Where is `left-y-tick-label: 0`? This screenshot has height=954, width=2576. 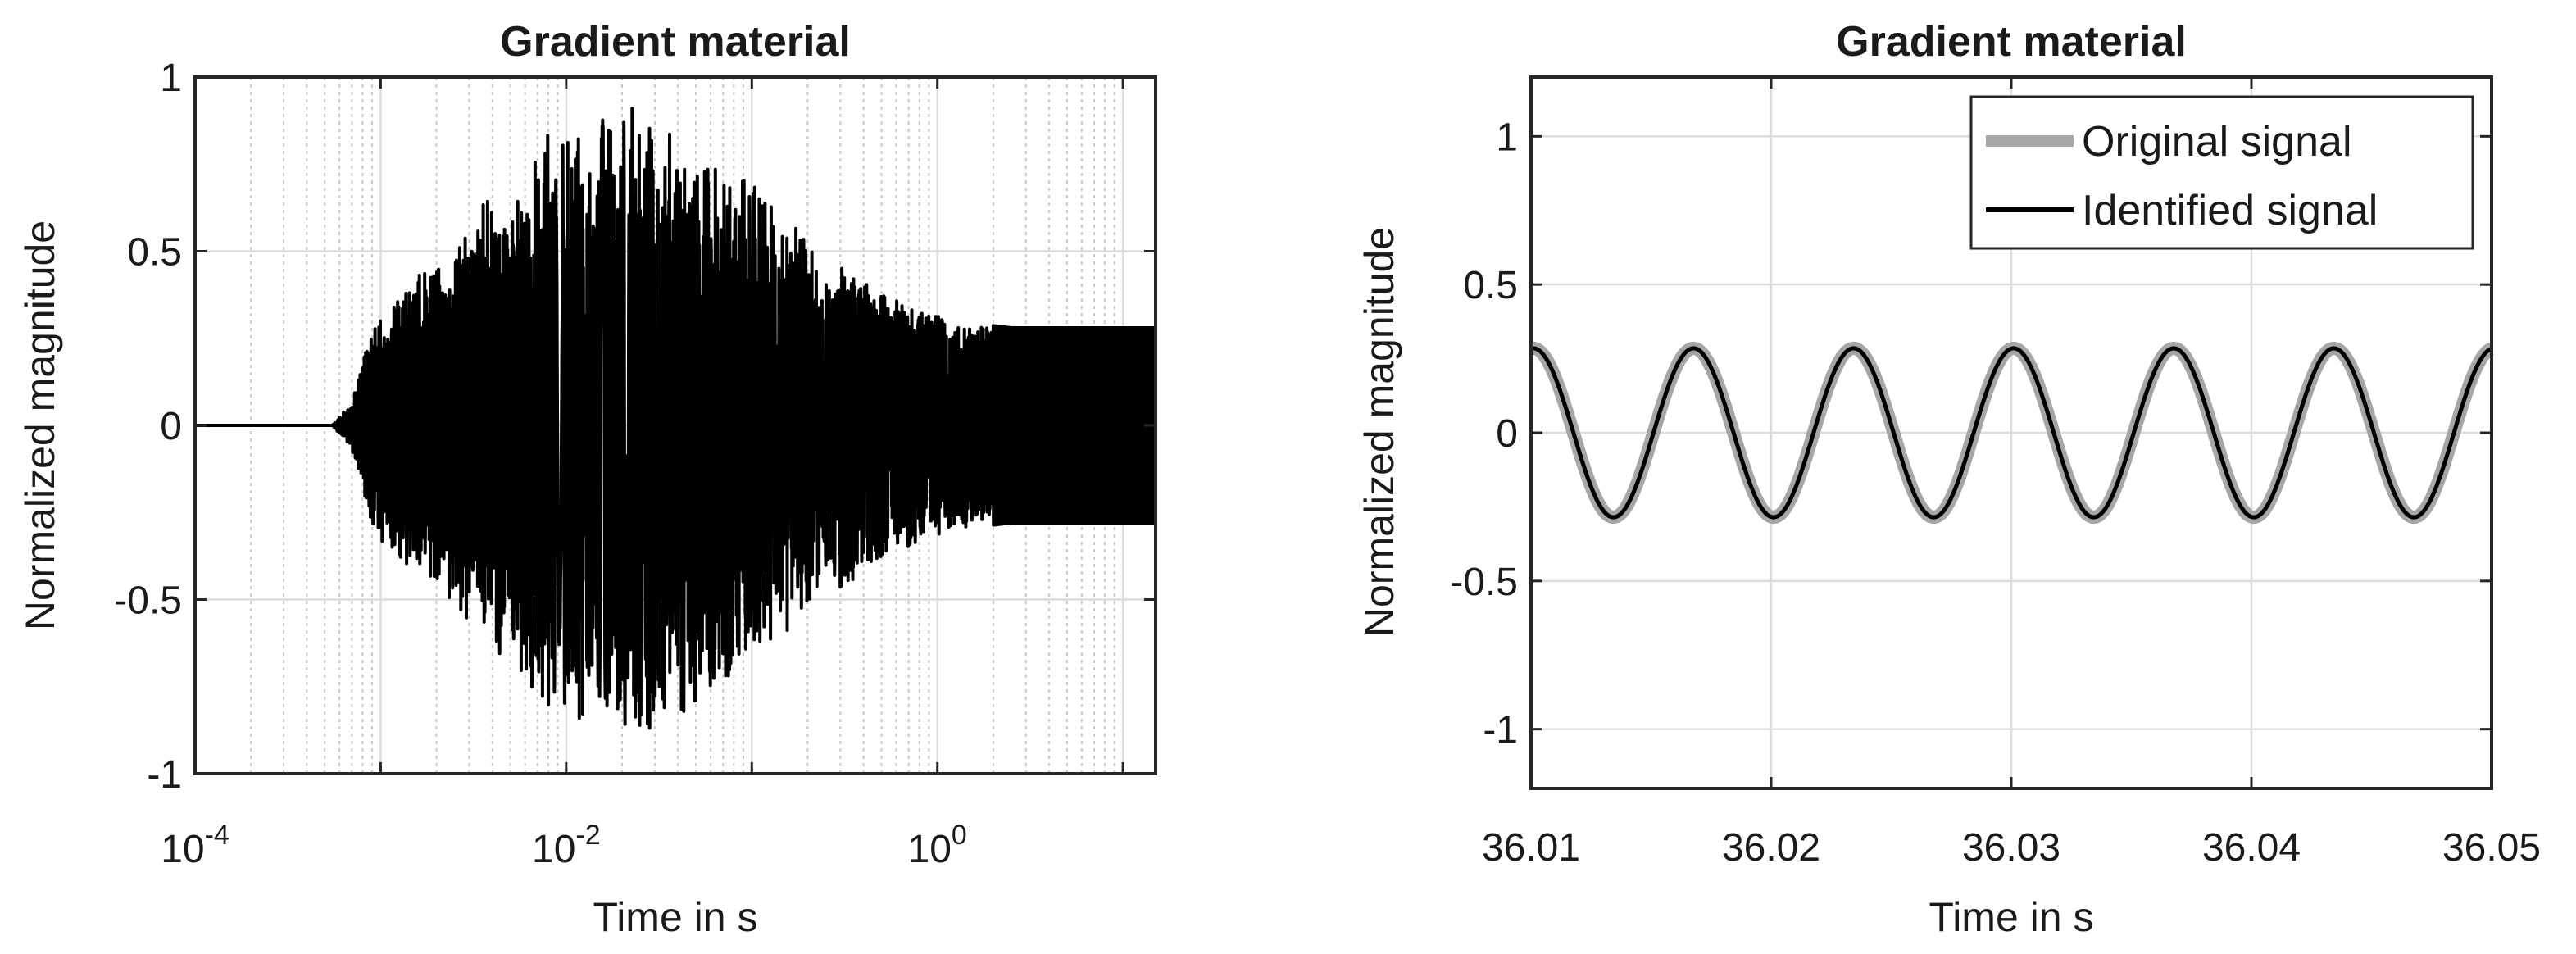 left-y-tick-label: 0 is located at coordinates (171, 426).